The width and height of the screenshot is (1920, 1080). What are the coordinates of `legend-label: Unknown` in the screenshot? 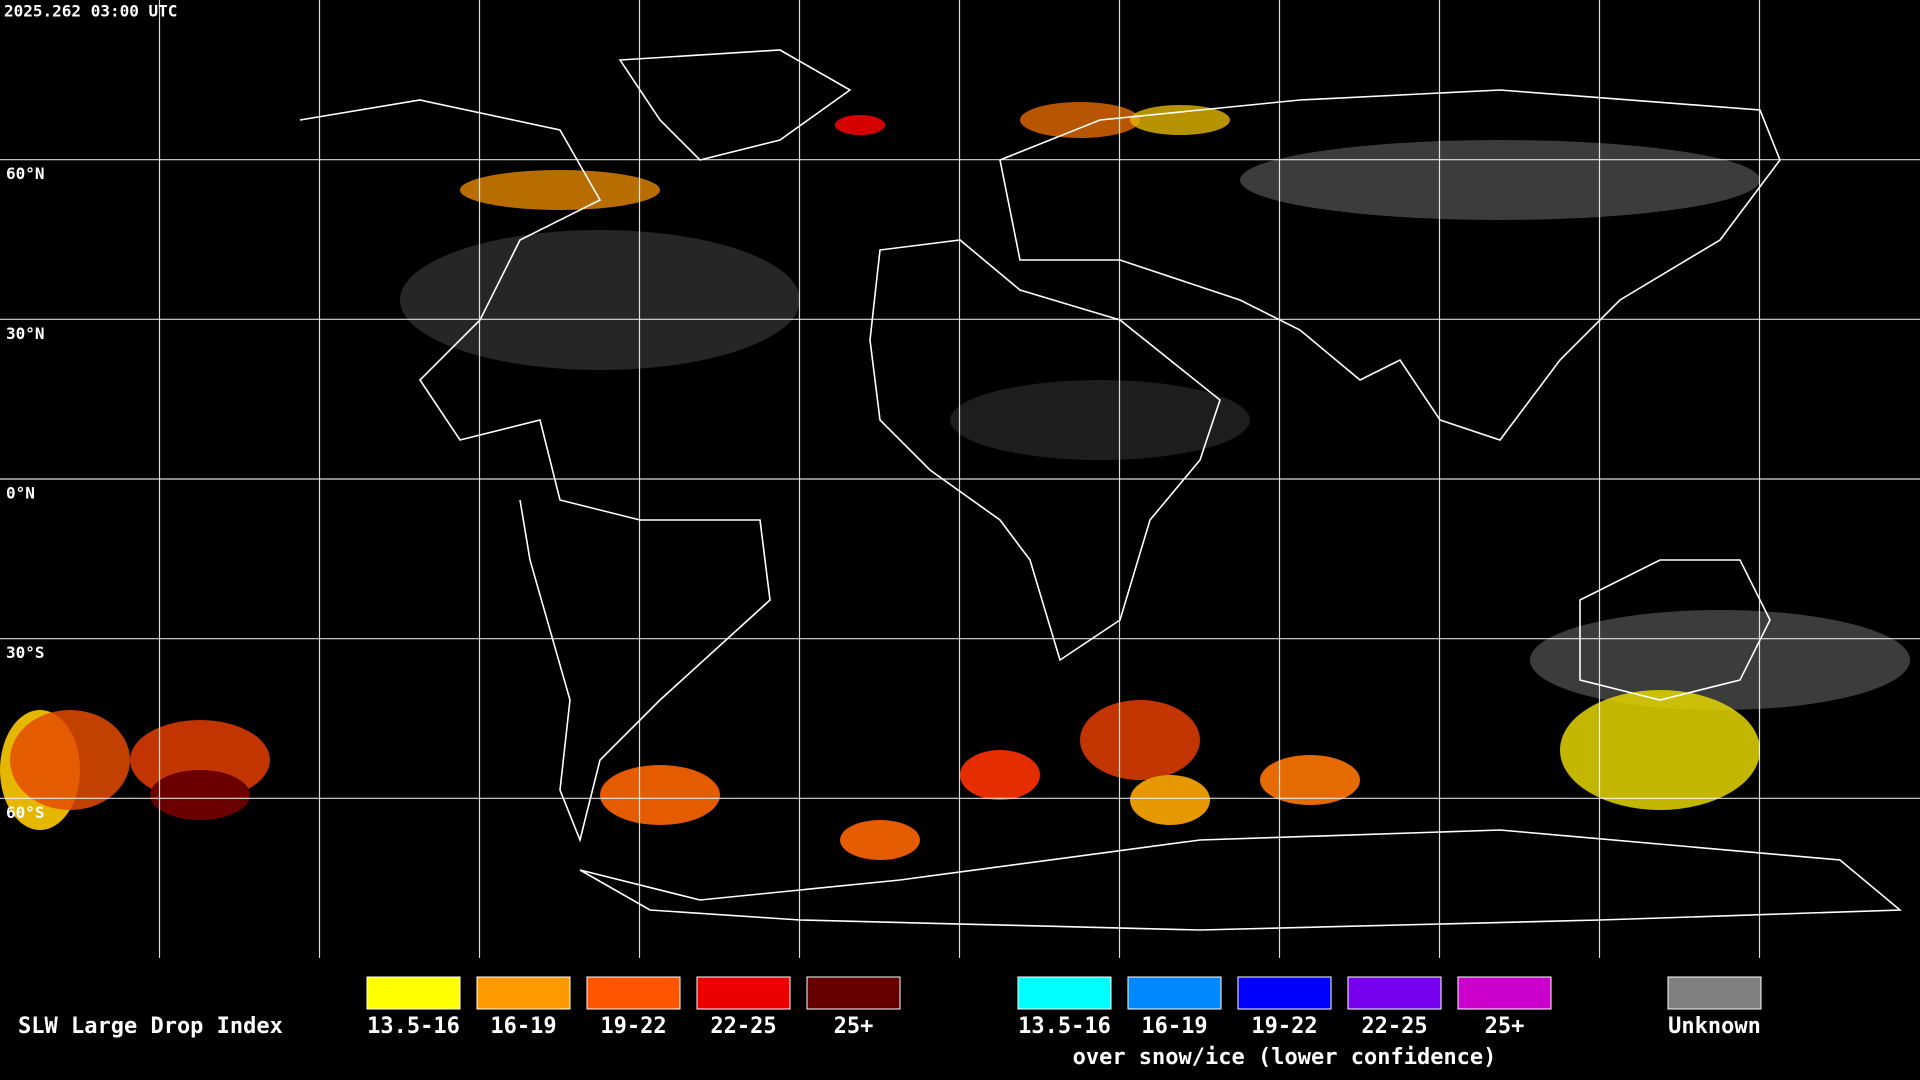 It's located at (1714, 1026).